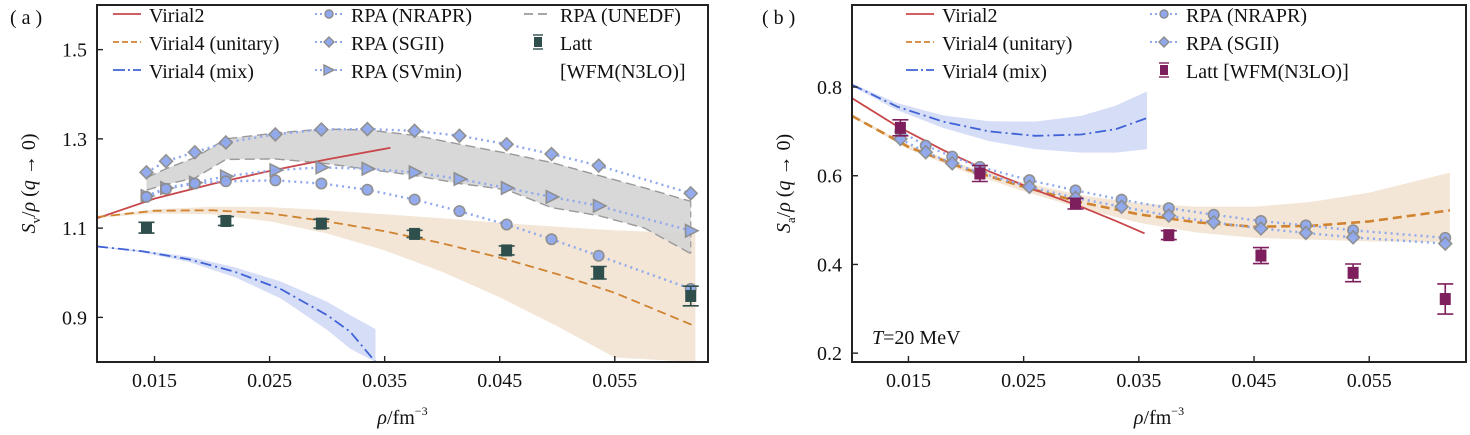  Describe the element at coordinates (623, 72) in the screenshot. I see `legend-label-line2: [WFM(N3LO)]` at that location.